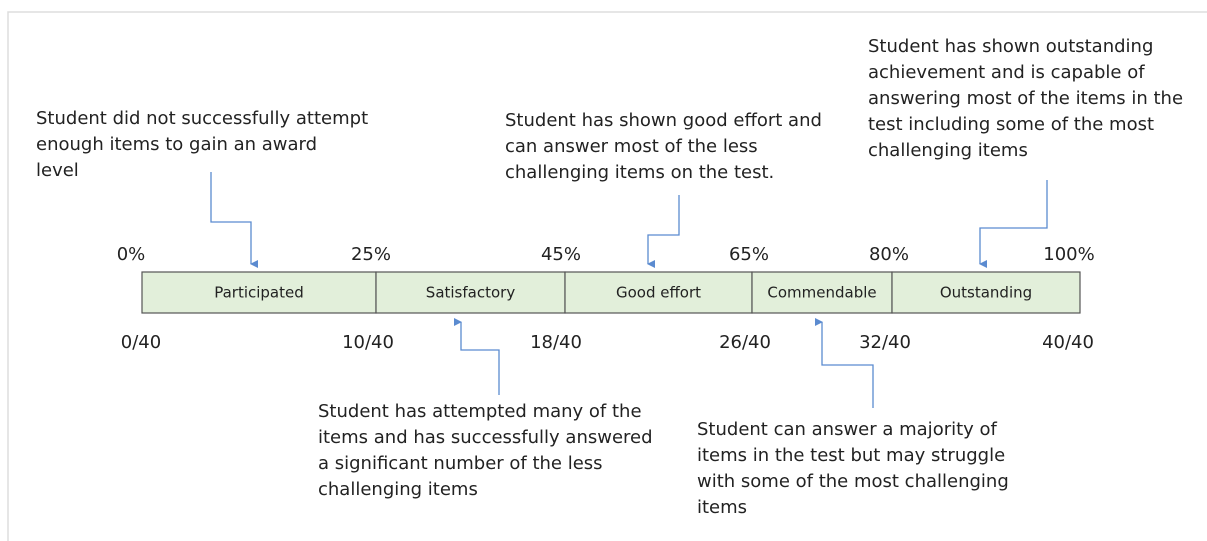 The width and height of the screenshot is (1207, 541). Describe the element at coordinates (851, 455) in the screenshot. I see `annotation-text: items in the test but may struggle` at that location.